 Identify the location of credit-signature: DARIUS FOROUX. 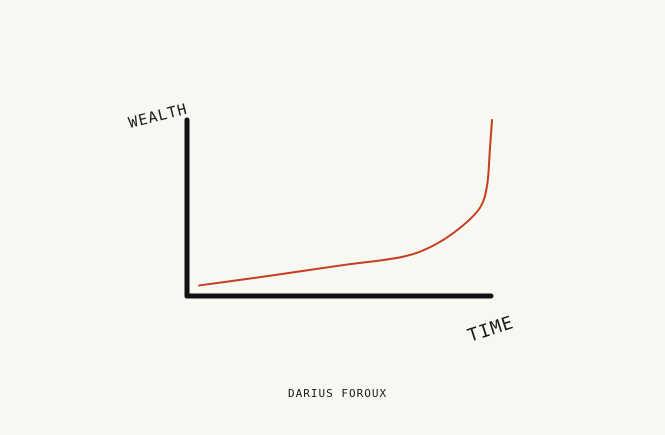
(337, 393).